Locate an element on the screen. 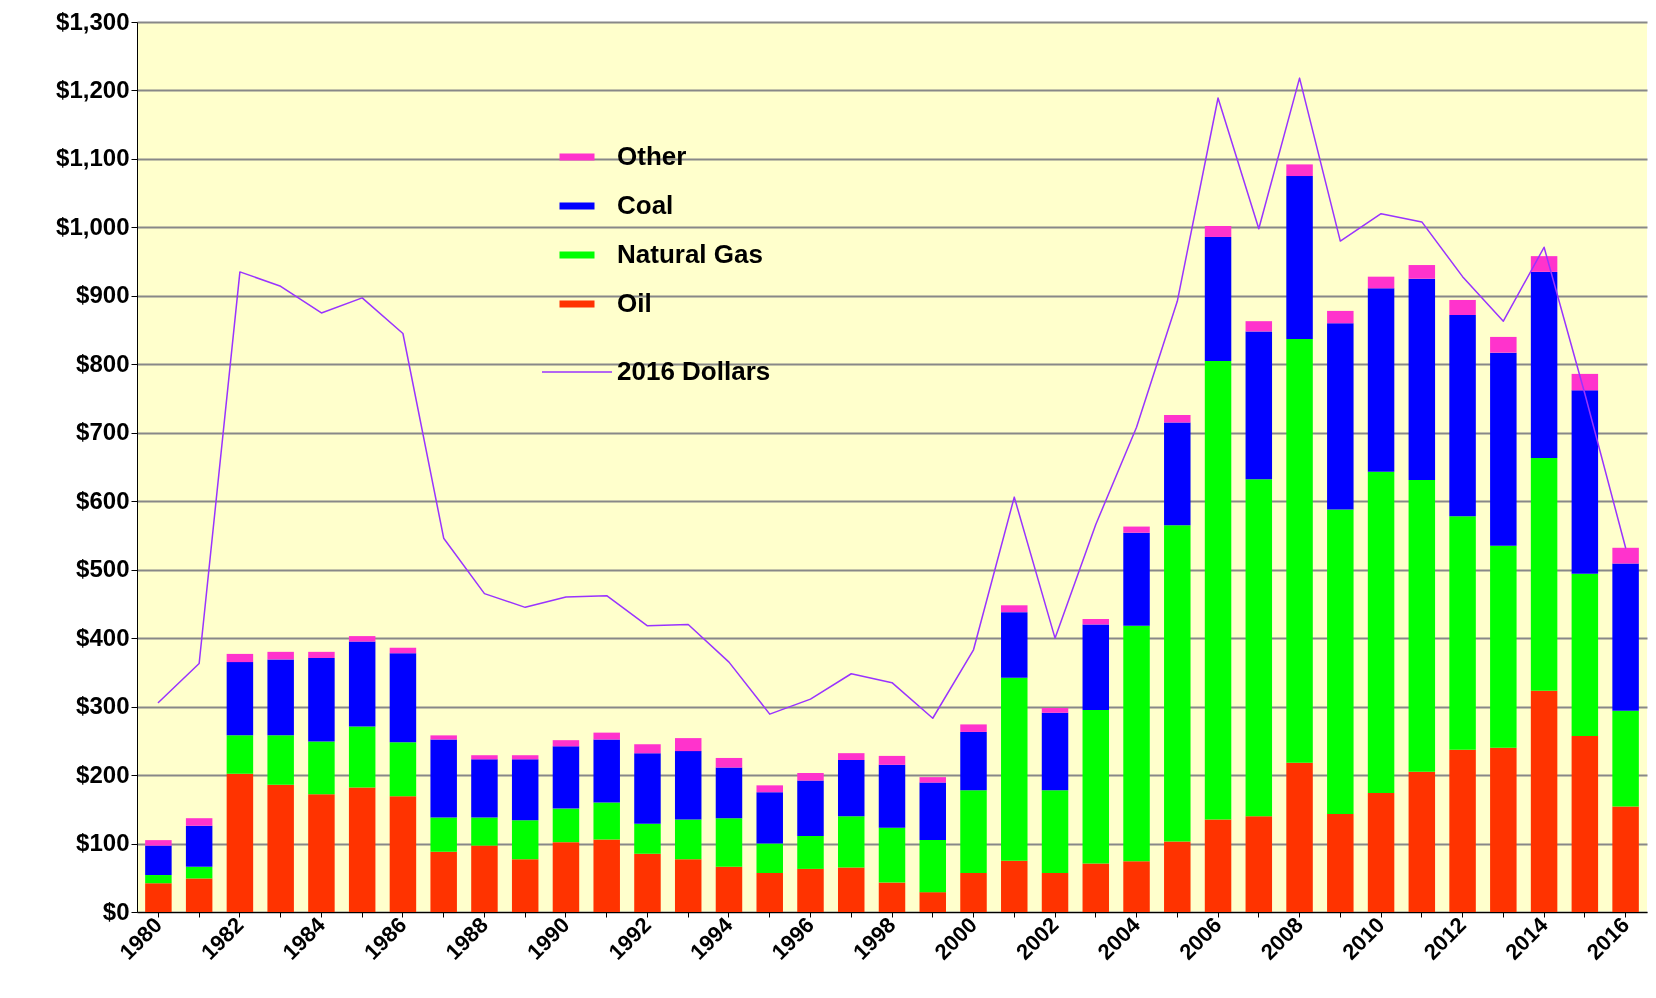  y-tick-label: $900 is located at coordinates (103, 295).